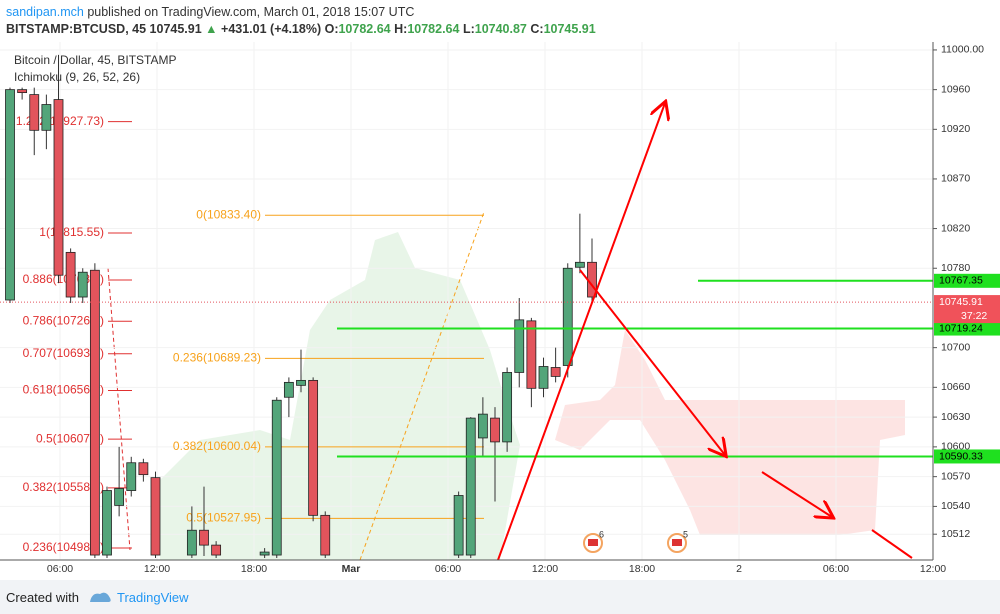 This screenshot has height=614, width=1000. Describe the element at coordinates (433, 29) in the screenshot. I see `h: 10782.64` at that location.